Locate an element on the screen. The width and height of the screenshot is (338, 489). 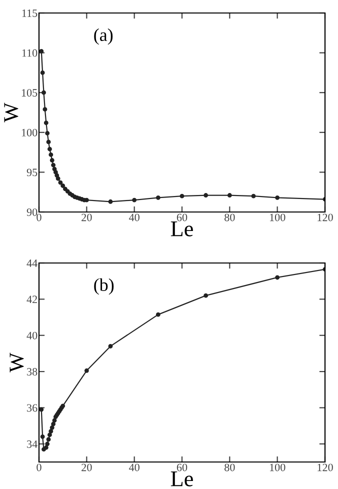
annotation: (a) is located at coordinates (103, 36).